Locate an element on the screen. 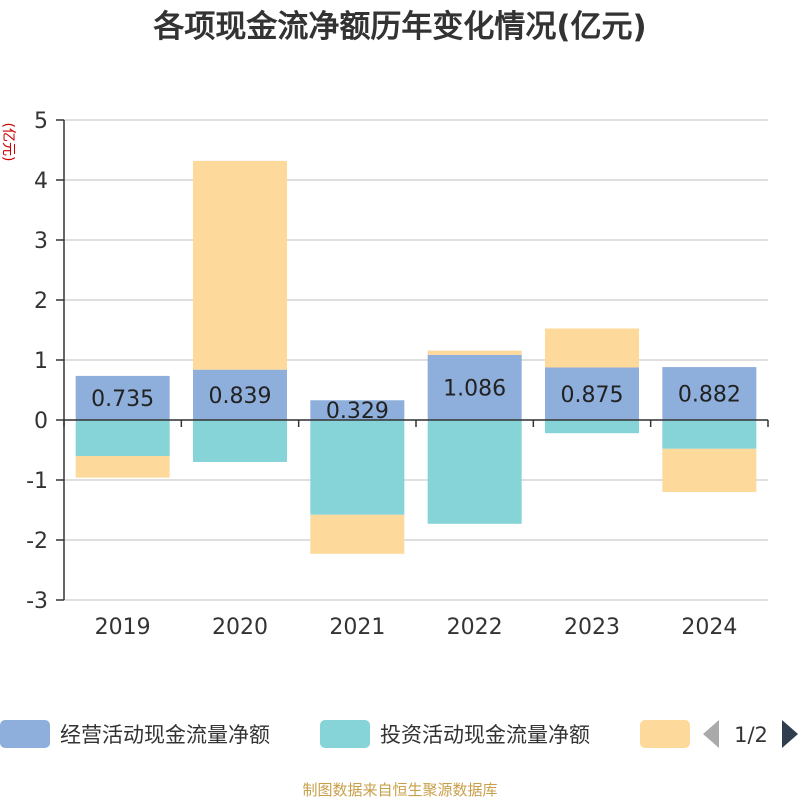 This screenshot has width=800, height=800. legend-label: 经营活动现金流量净额 is located at coordinates (165, 735).